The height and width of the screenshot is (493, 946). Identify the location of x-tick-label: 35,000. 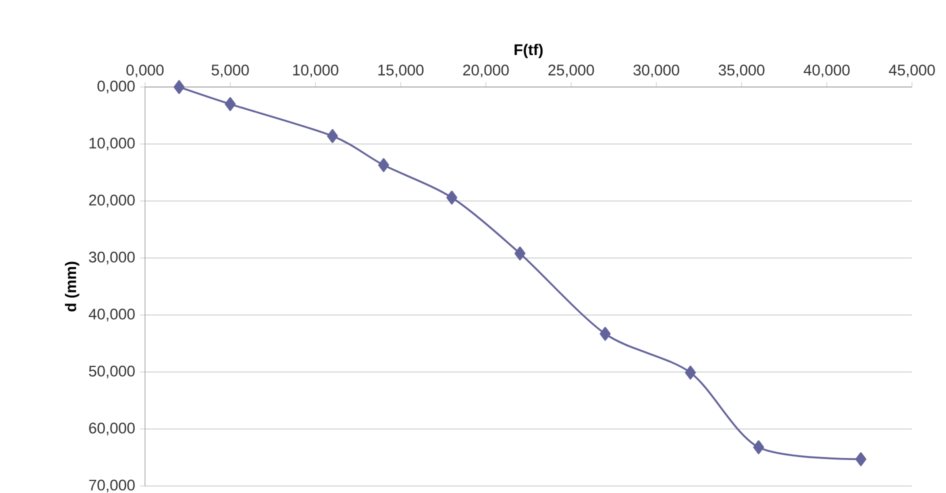
(741, 71).